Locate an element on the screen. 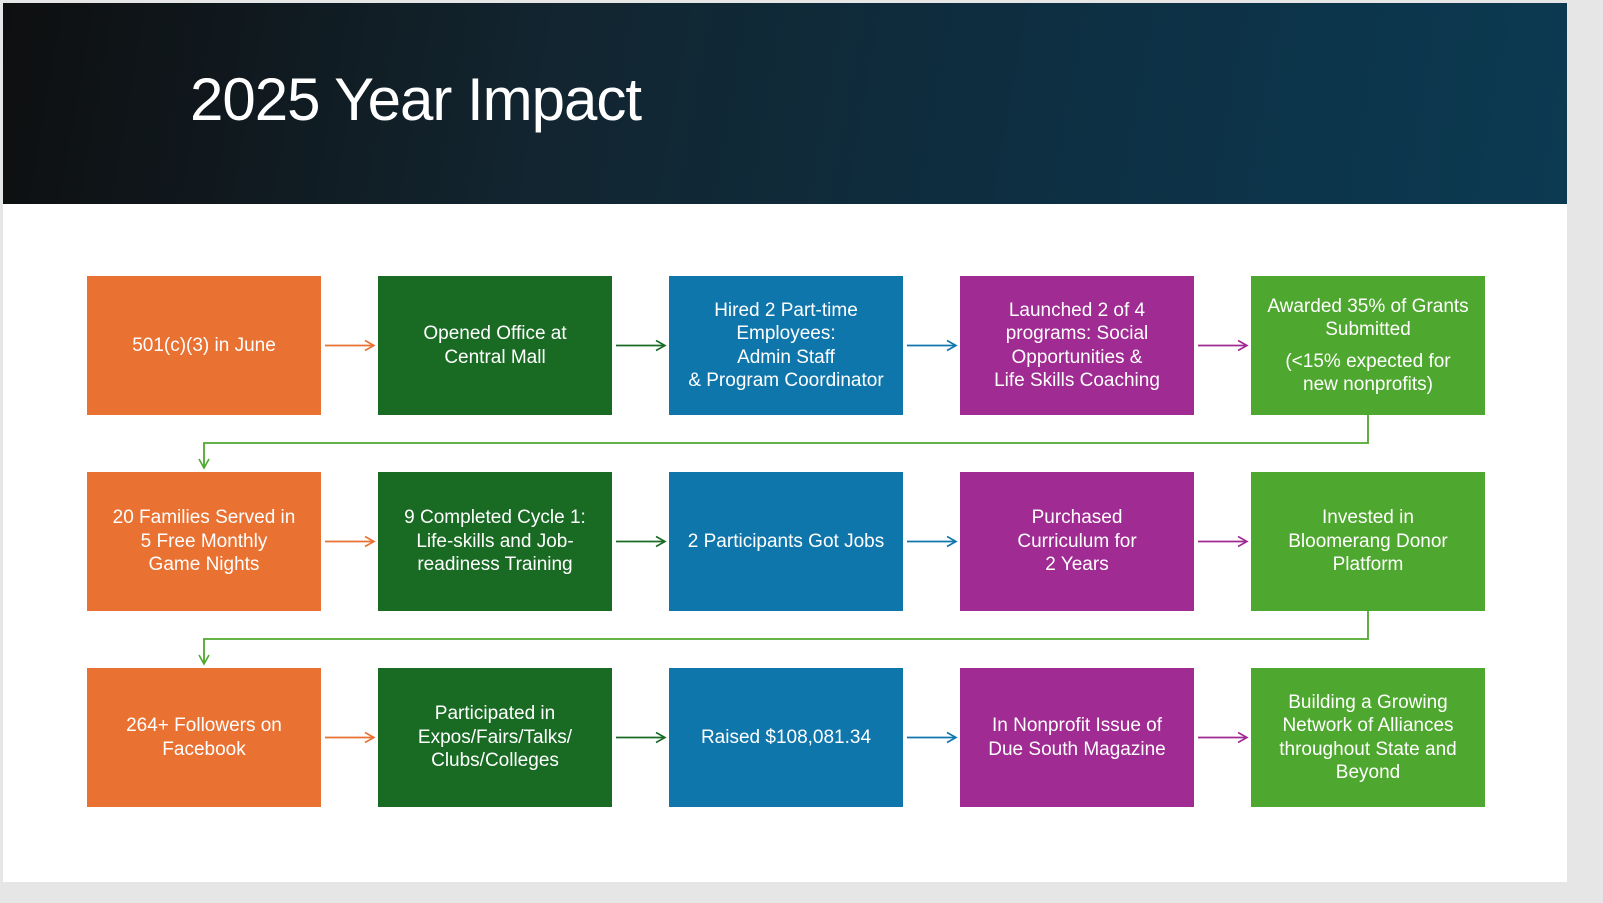 The image size is (1603, 903). impact-text: Awarded 35% of Grants Submitted is located at coordinates (1368, 318).